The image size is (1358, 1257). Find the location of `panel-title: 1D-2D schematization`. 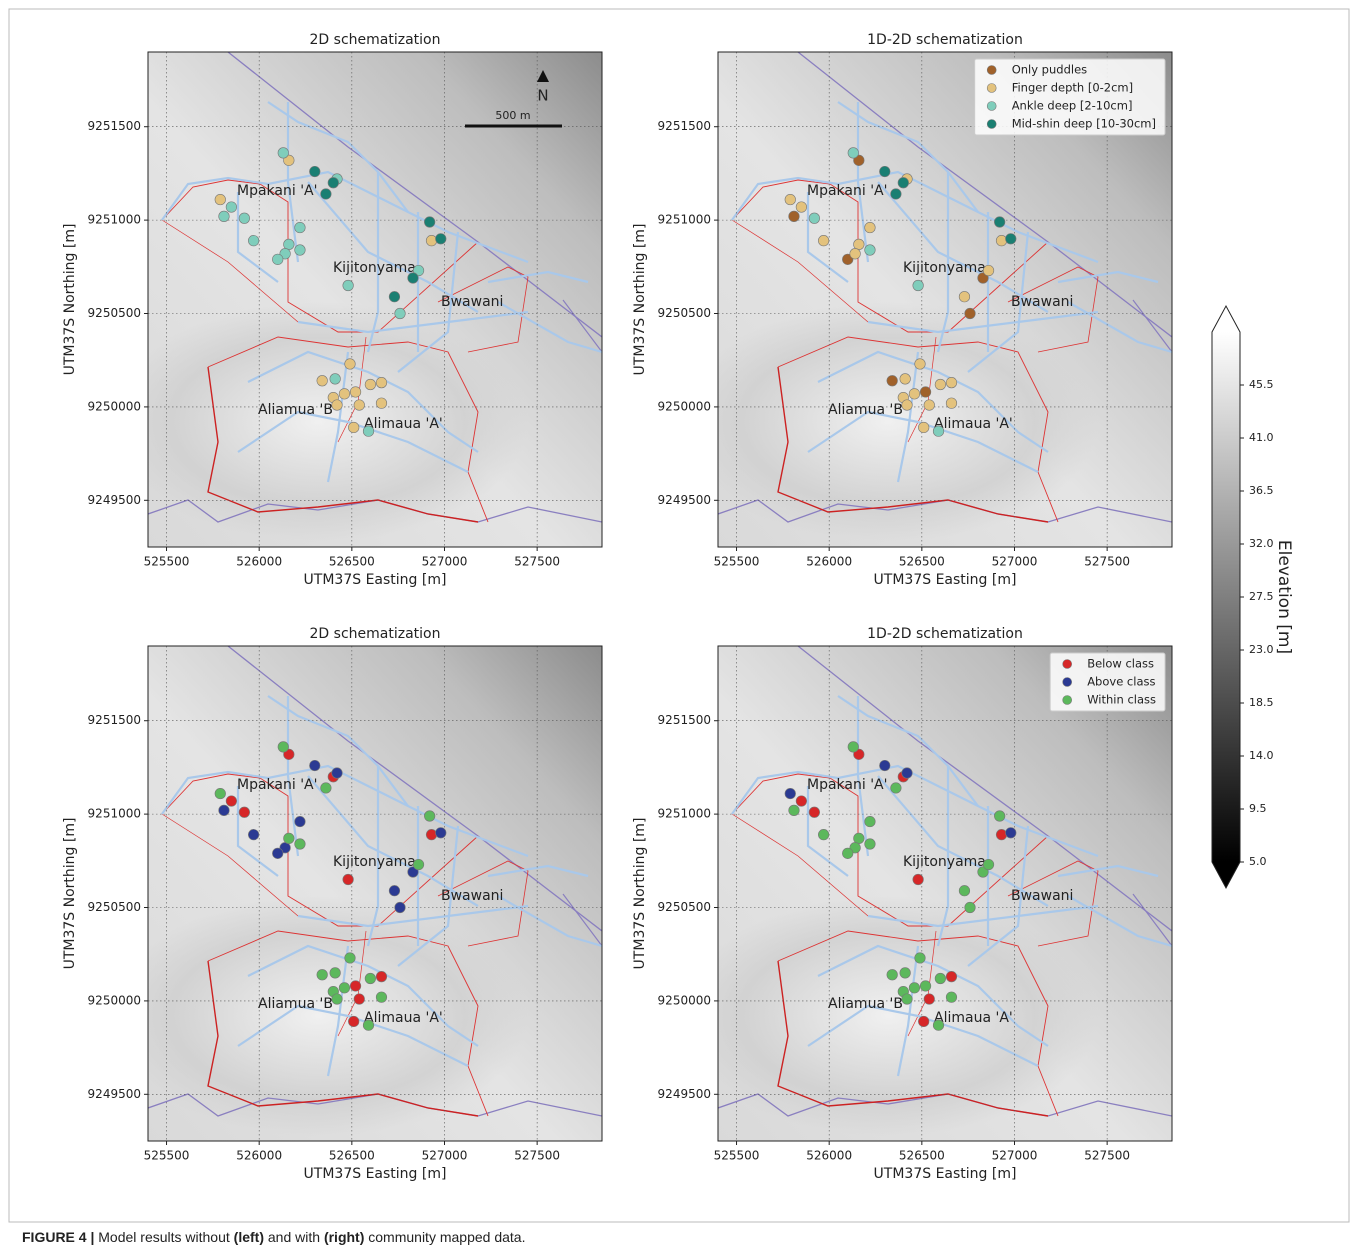

panel-title: 1D-2D schematization is located at coordinates (945, 40).